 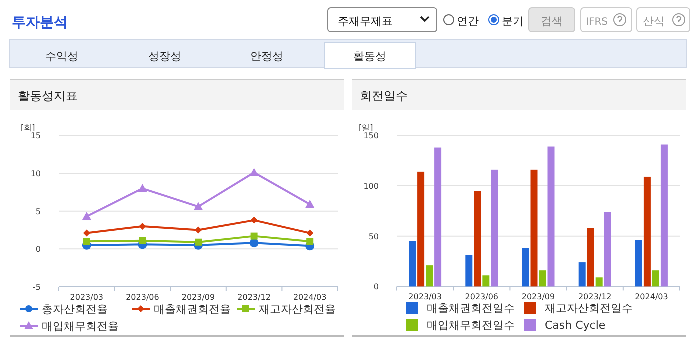 I want to click on y-tick-label: 50, so click(x=373, y=237).